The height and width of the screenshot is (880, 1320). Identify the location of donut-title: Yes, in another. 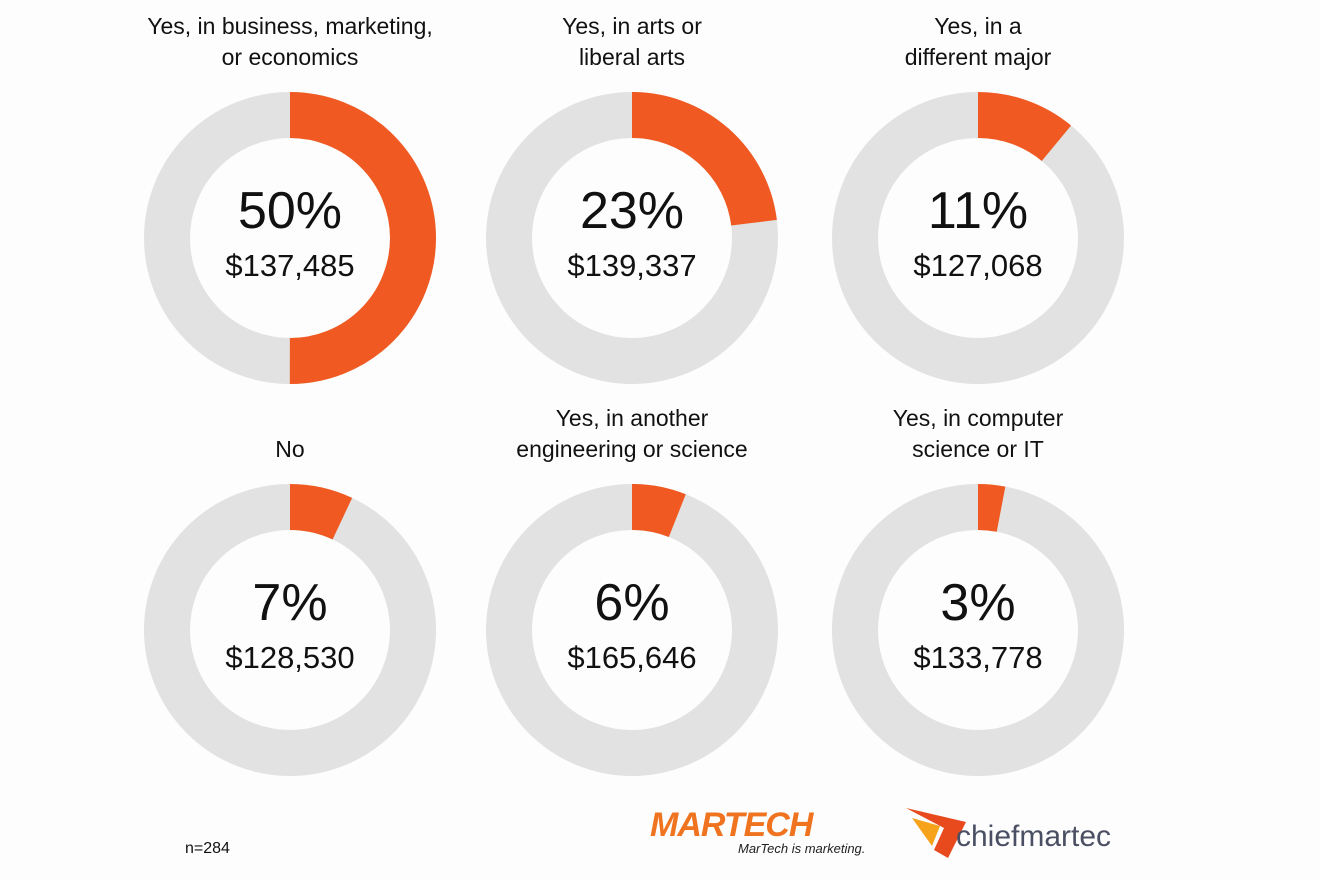
(632, 418).